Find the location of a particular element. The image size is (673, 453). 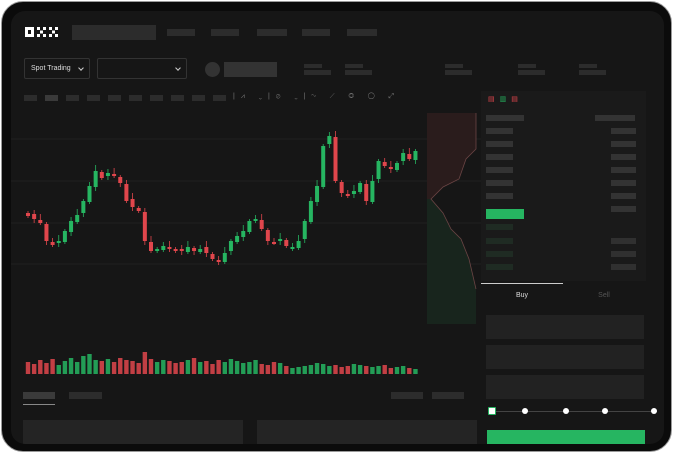

amount-slider is located at coordinates (572, 411).